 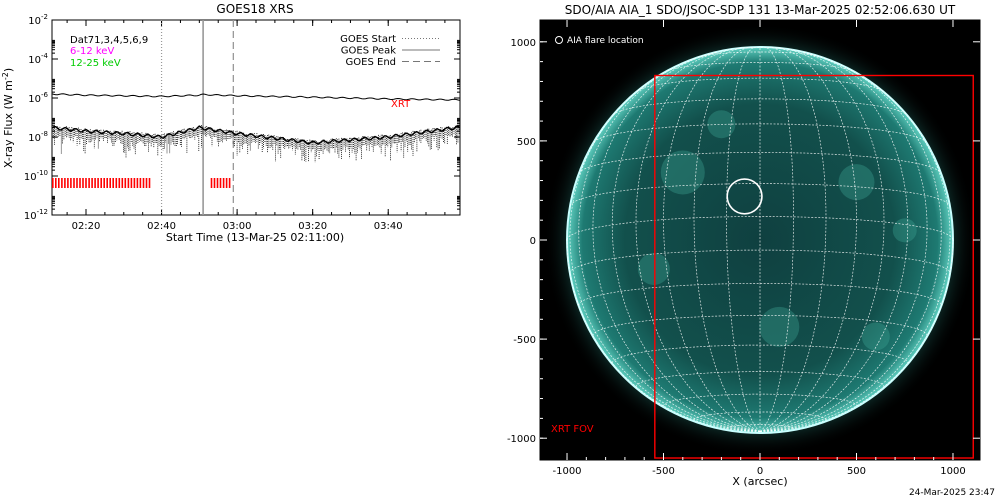 What do you see at coordinates (572, 429) in the screenshot?
I see `xrt-fov-label: XRT FOV` at bounding box center [572, 429].